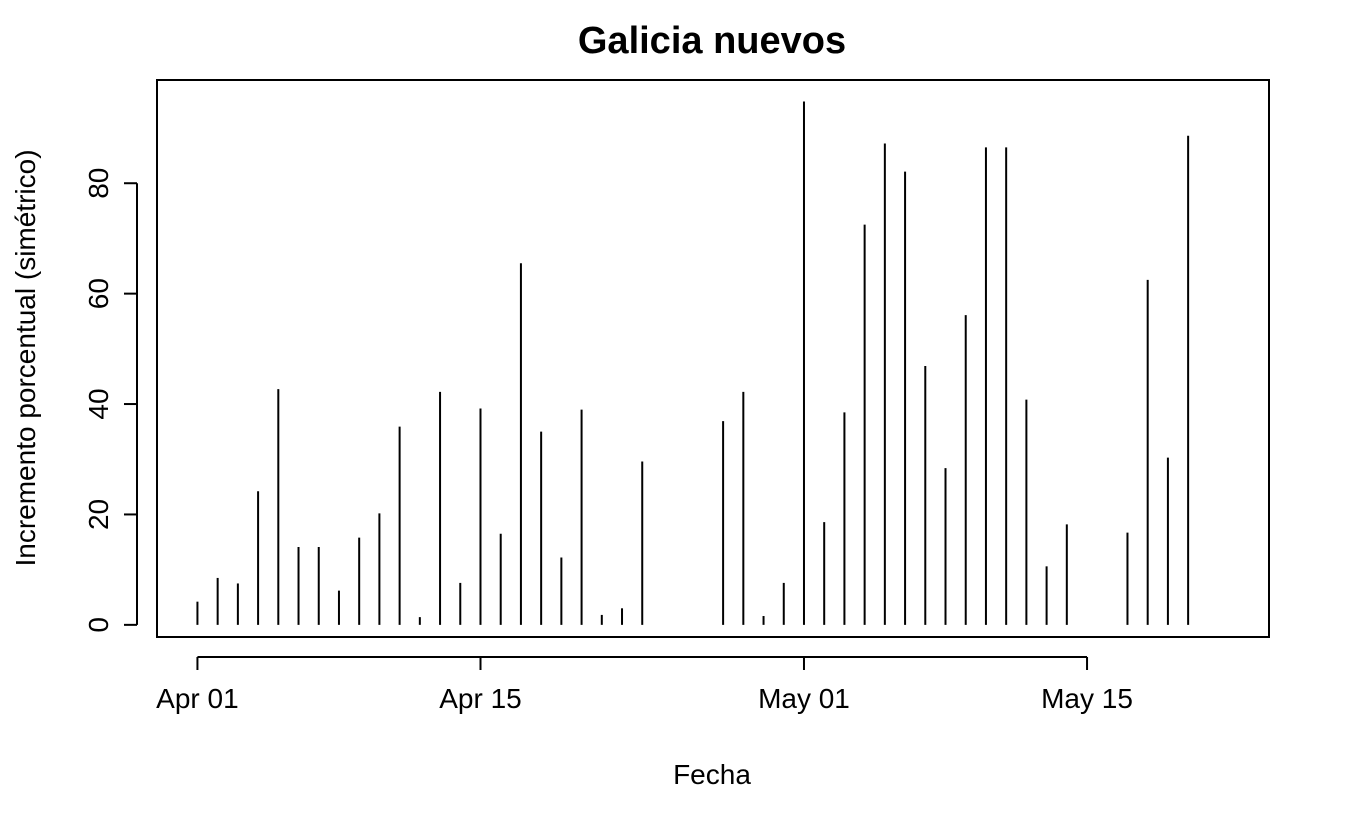 This screenshot has height=834, width=1350. I want to click on y-tick-label: 60, so click(98, 293).